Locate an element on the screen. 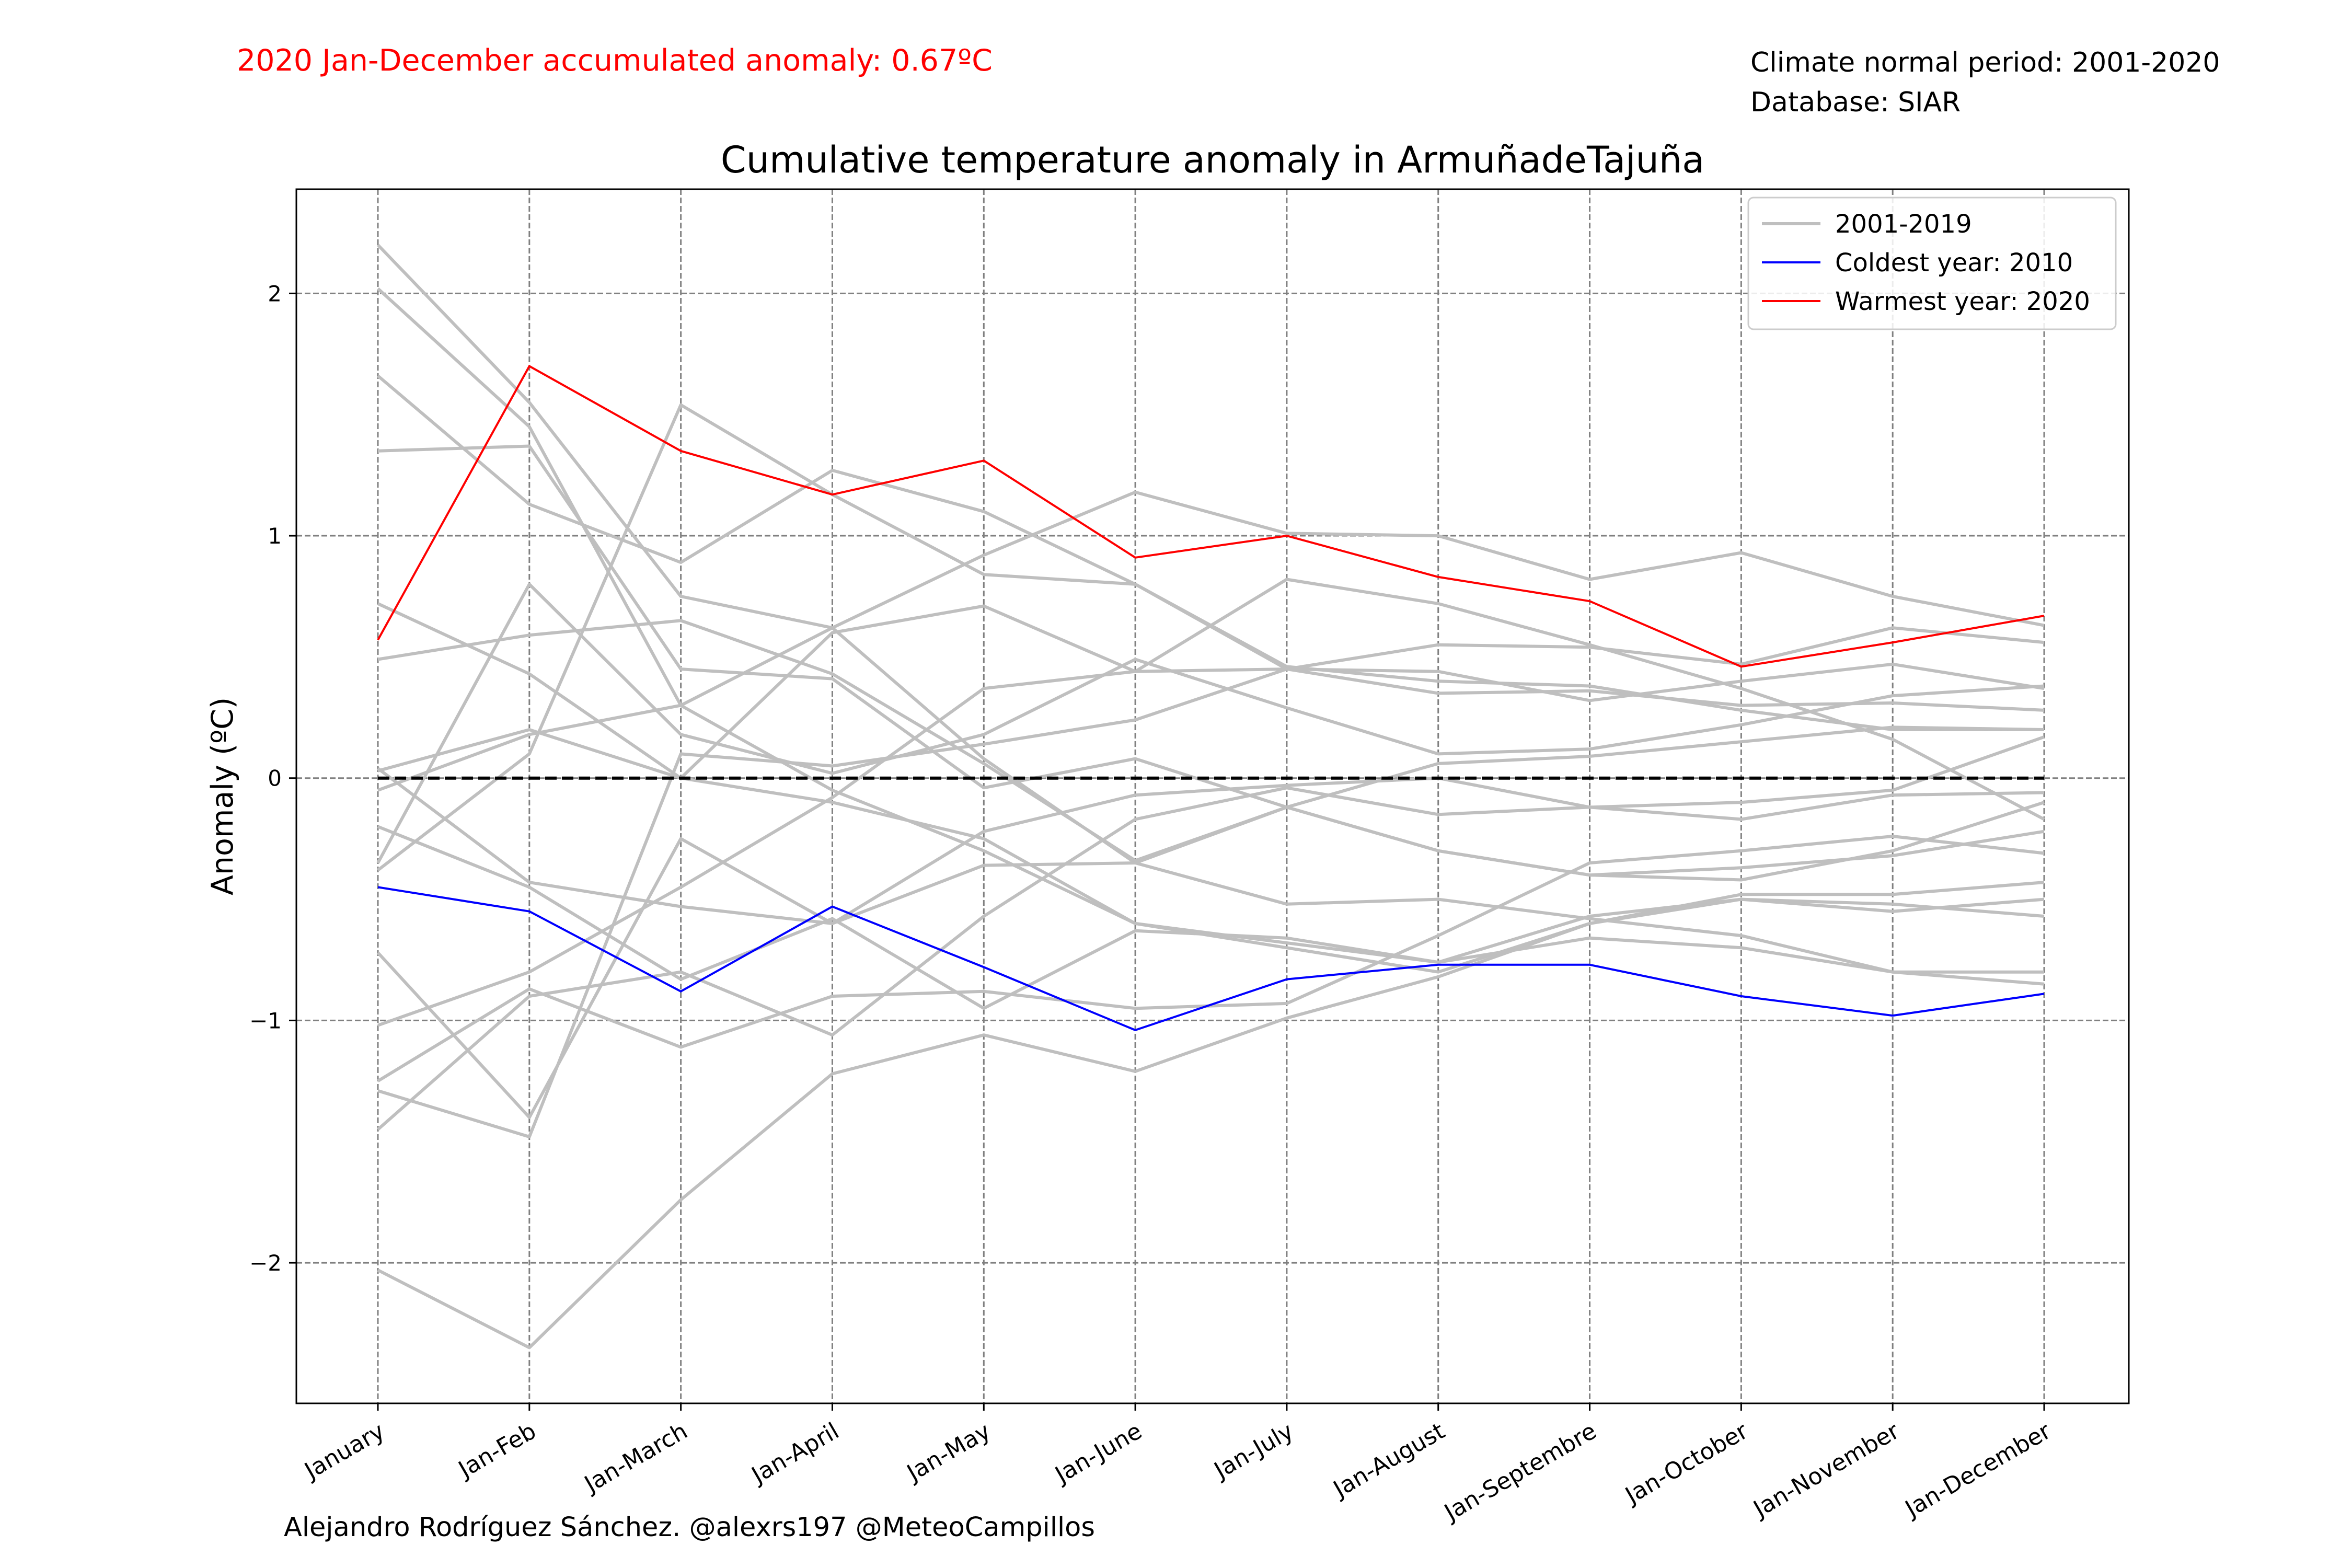 Image resolution: width=2352 pixels, height=1568 pixels. x-tick-label: Jan-April is located at coordinates (795, 1453).